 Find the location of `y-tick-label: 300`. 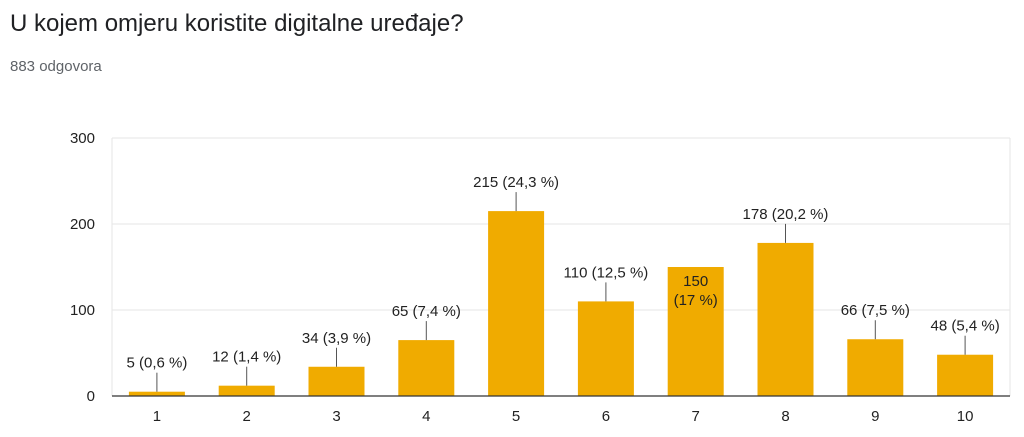

y-tick-label: 300 is located at coordinates (82, 138).